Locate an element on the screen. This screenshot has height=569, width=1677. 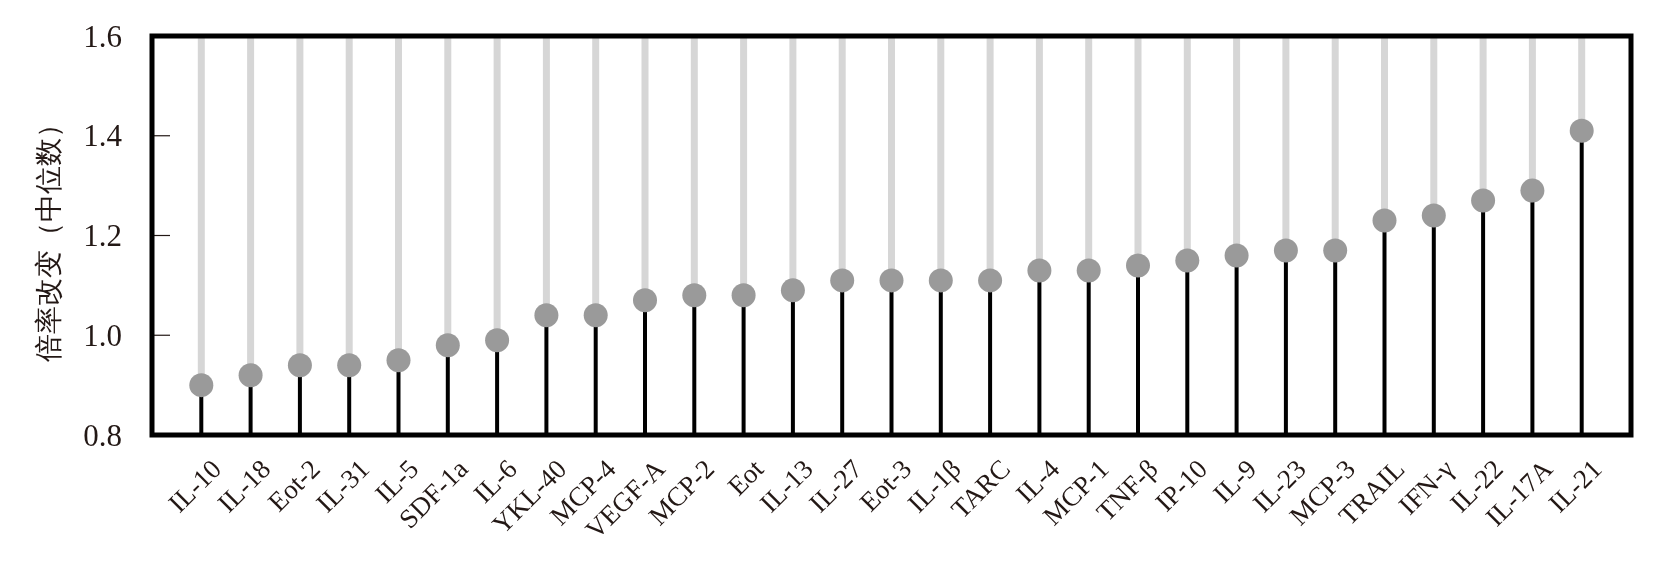
y-tick-label: 1.2 is located at coordinates (102, 235).